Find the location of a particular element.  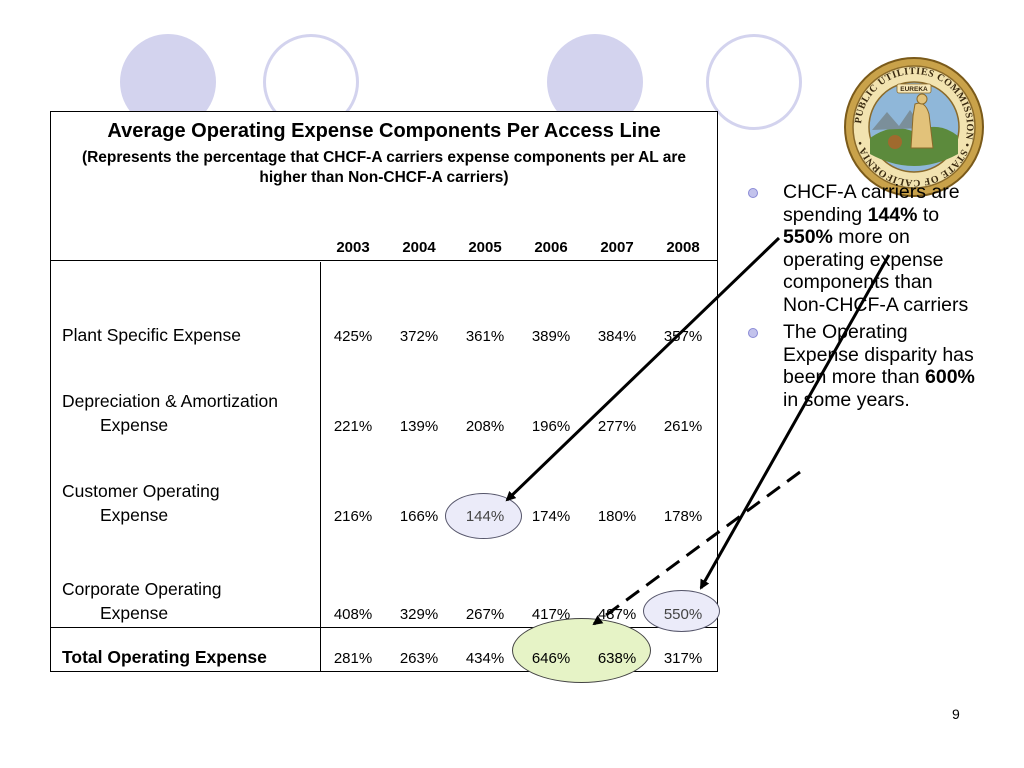

table-cell: 408% is located at coordinates (353, 614).